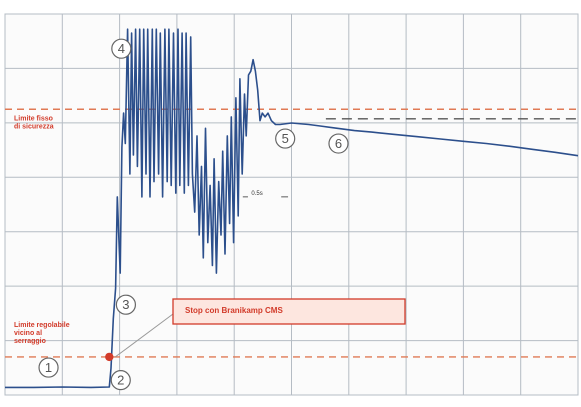 The height and width of the screenshot is (407, 581). I want to click on step-marker-label: 1, so click(48, 367).